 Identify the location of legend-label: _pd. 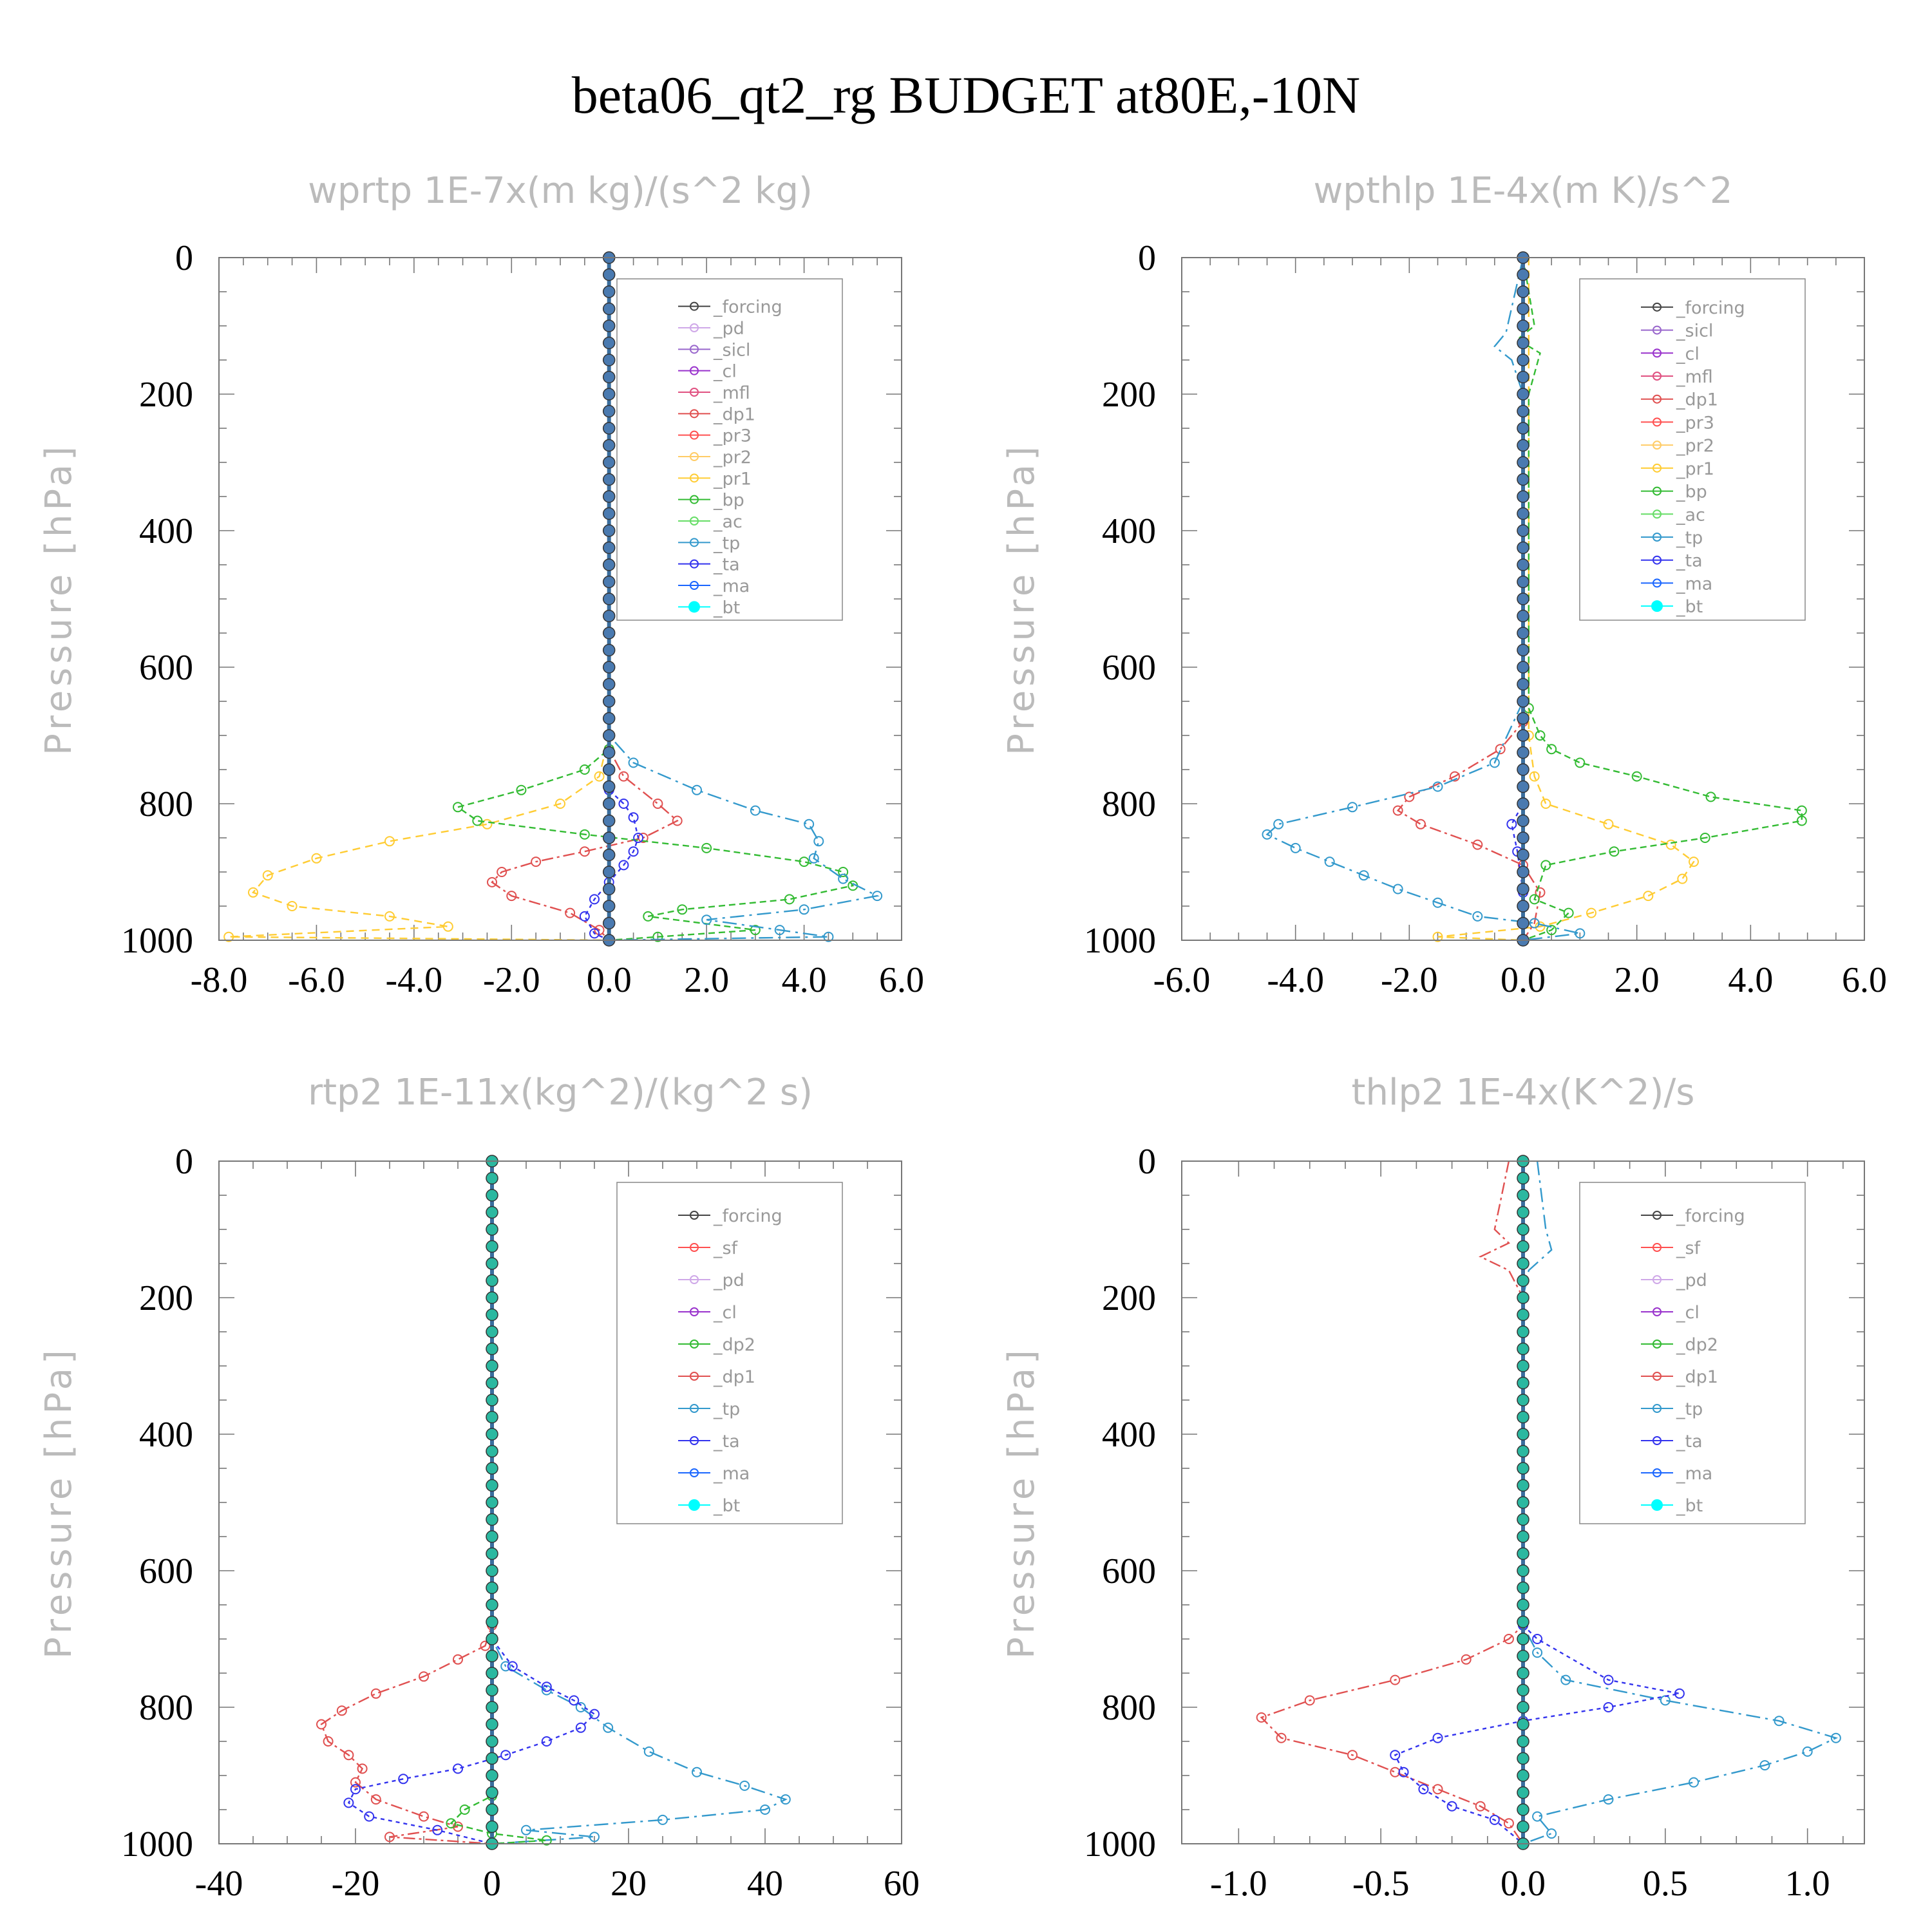
(728, 329).